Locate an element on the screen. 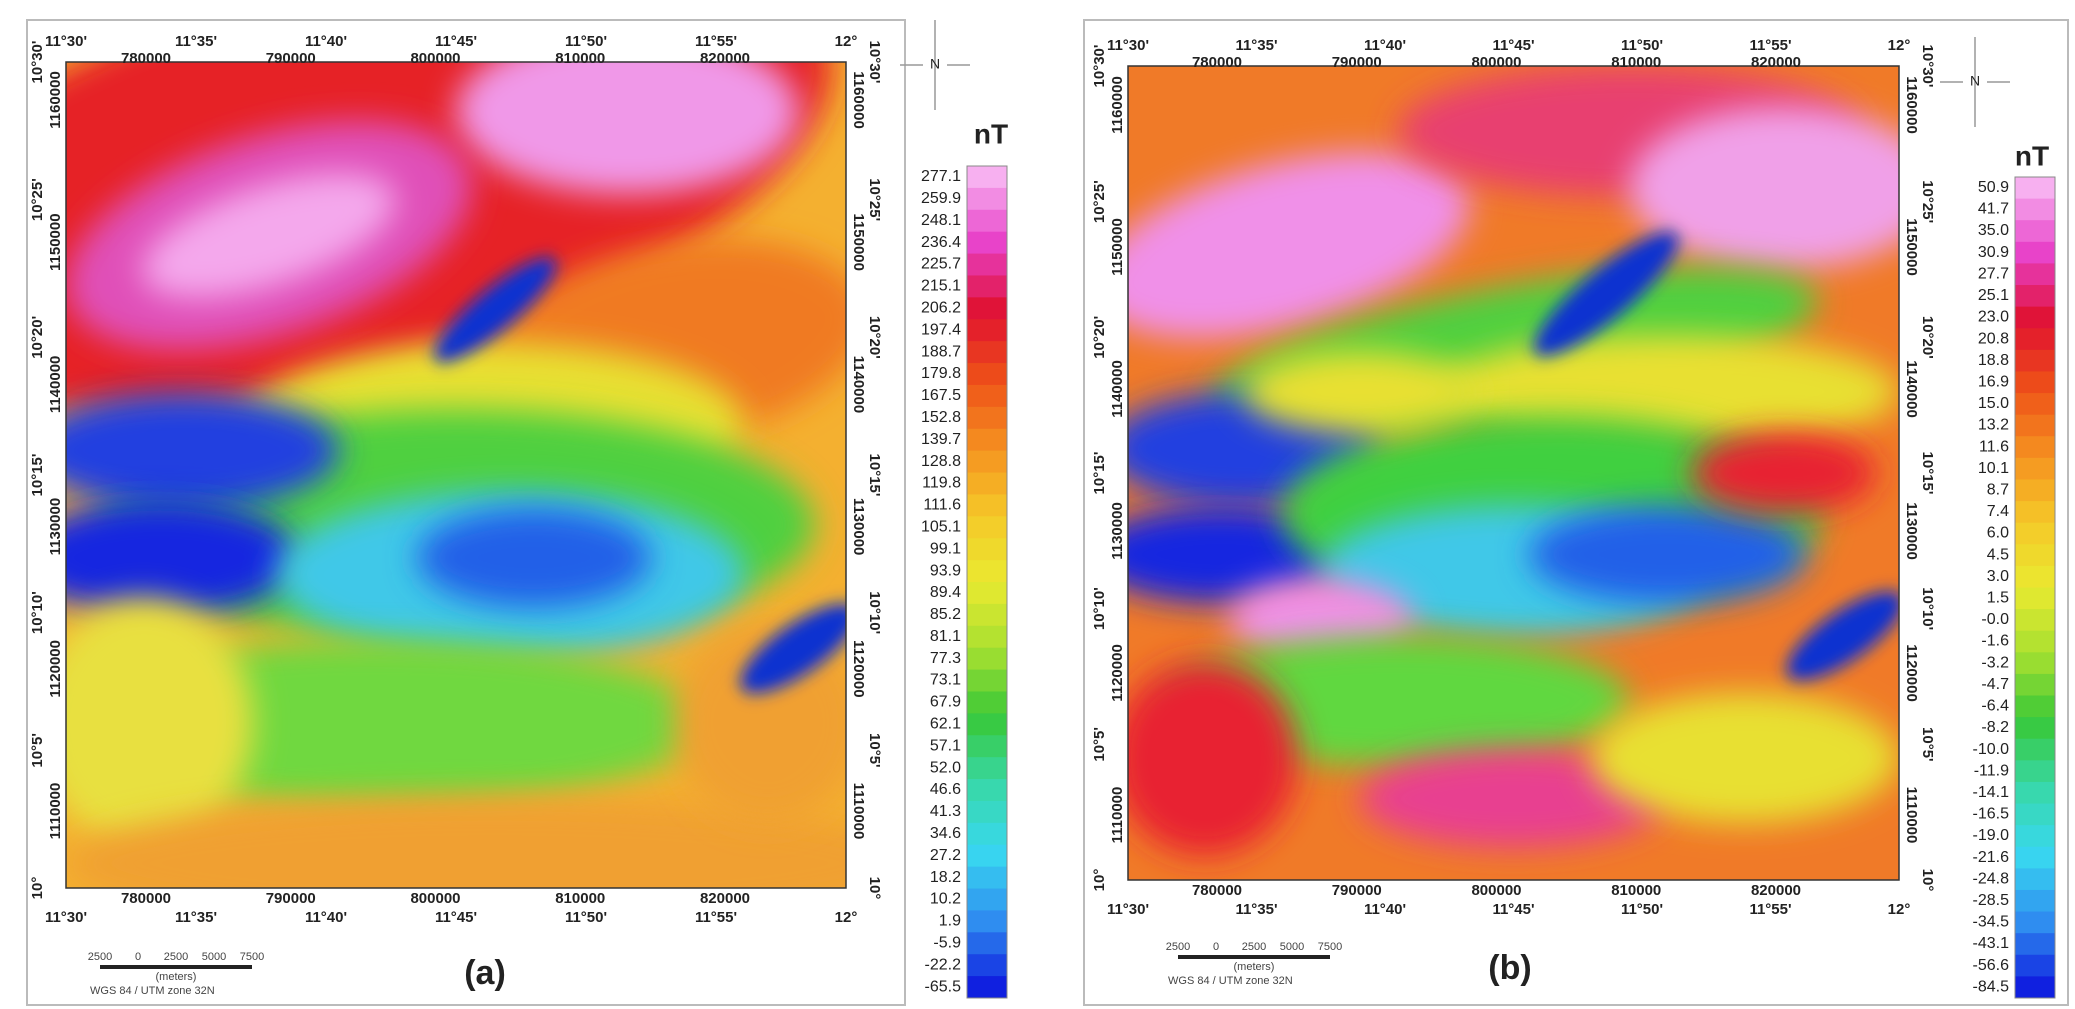  easting-label: 780000 is located at coordinates (1217, 890).